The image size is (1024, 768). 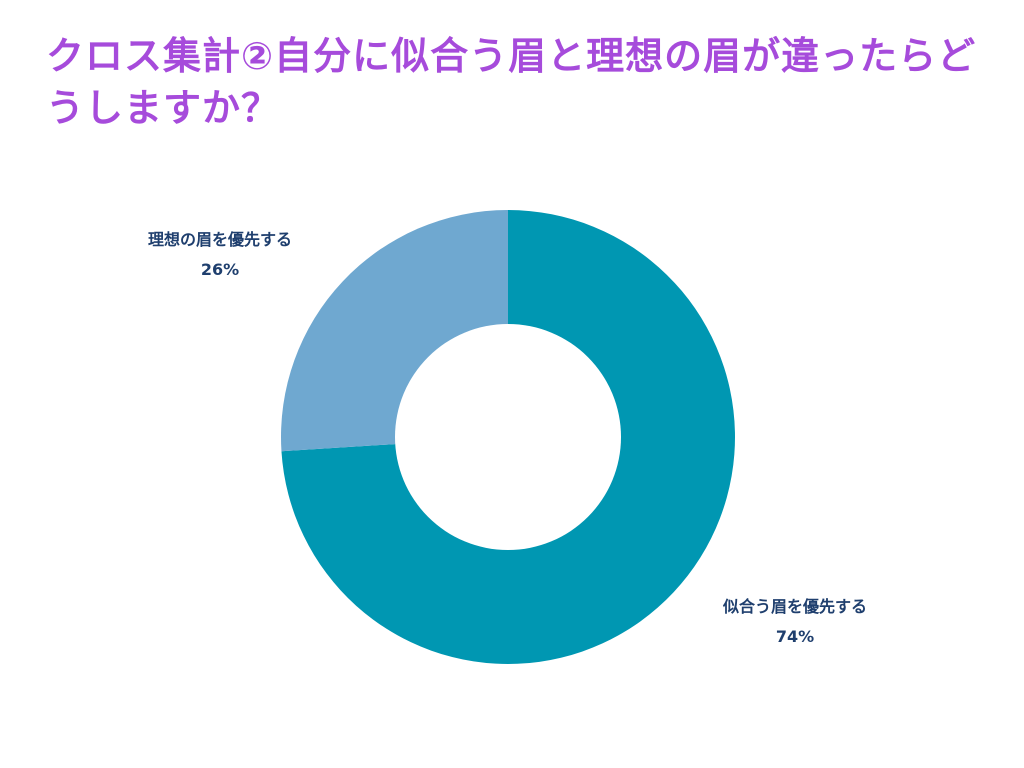 I want to click on donut-hole, so click(x=508, y=437).